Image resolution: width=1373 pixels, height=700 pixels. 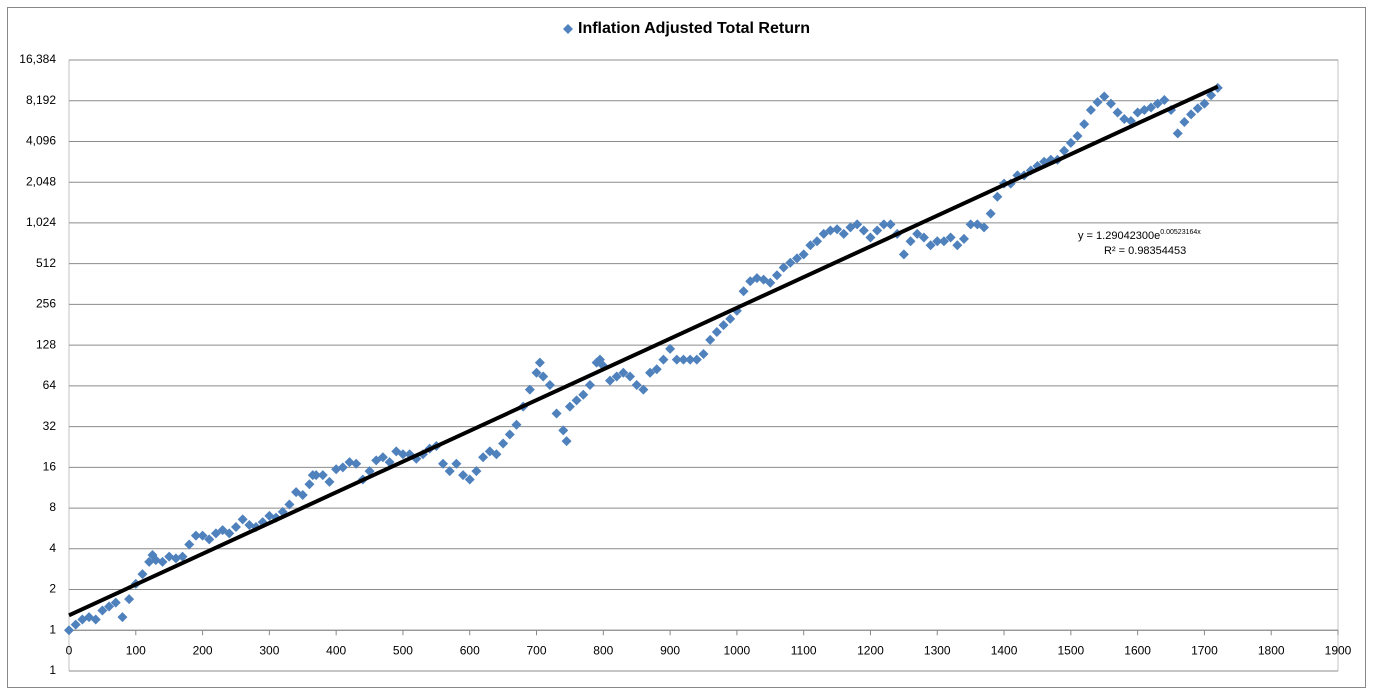 I want to click on y-tick-label: 4, so click(x=52, y=548).